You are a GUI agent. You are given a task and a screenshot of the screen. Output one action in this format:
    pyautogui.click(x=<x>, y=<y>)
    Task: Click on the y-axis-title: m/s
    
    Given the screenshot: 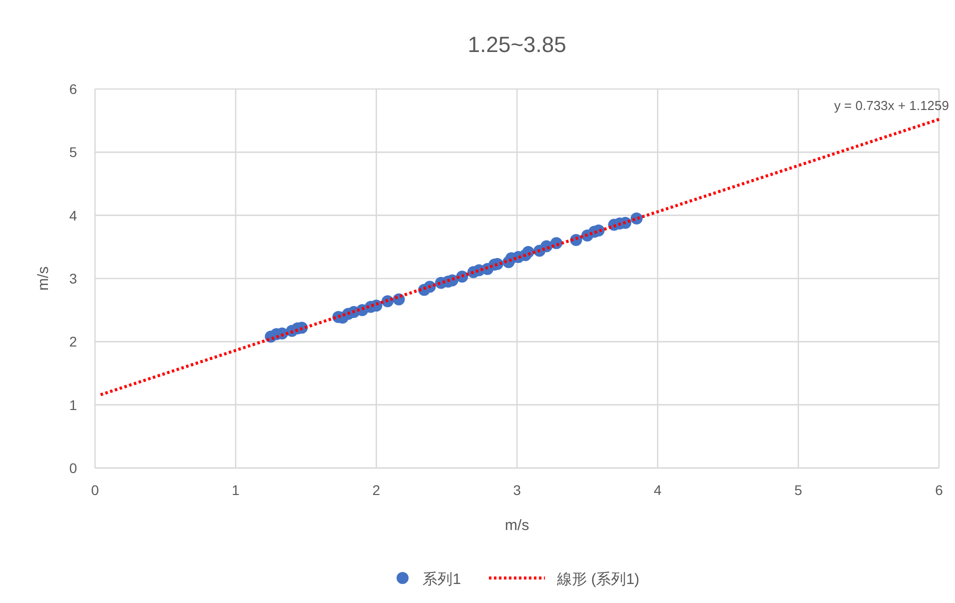 What is the action you would take?
    pyautogui.click(x=43, y=278)
    